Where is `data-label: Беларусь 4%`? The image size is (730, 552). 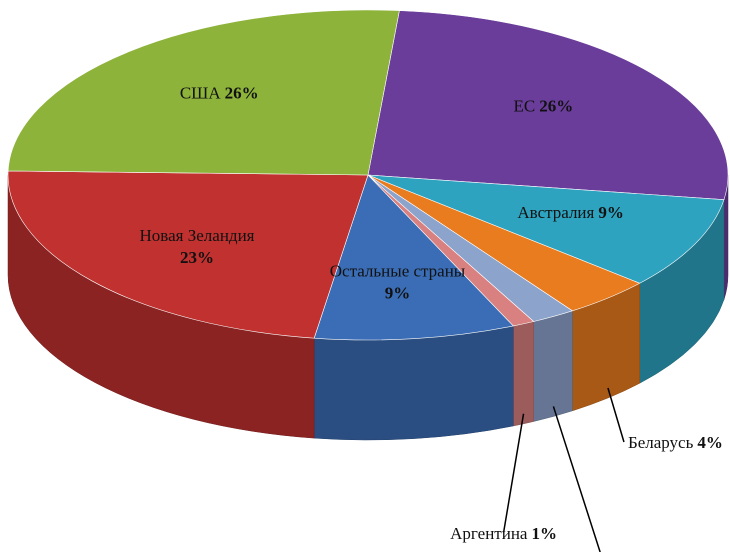 data-label: Беларусь 4% is located at coordinates (675, 442).